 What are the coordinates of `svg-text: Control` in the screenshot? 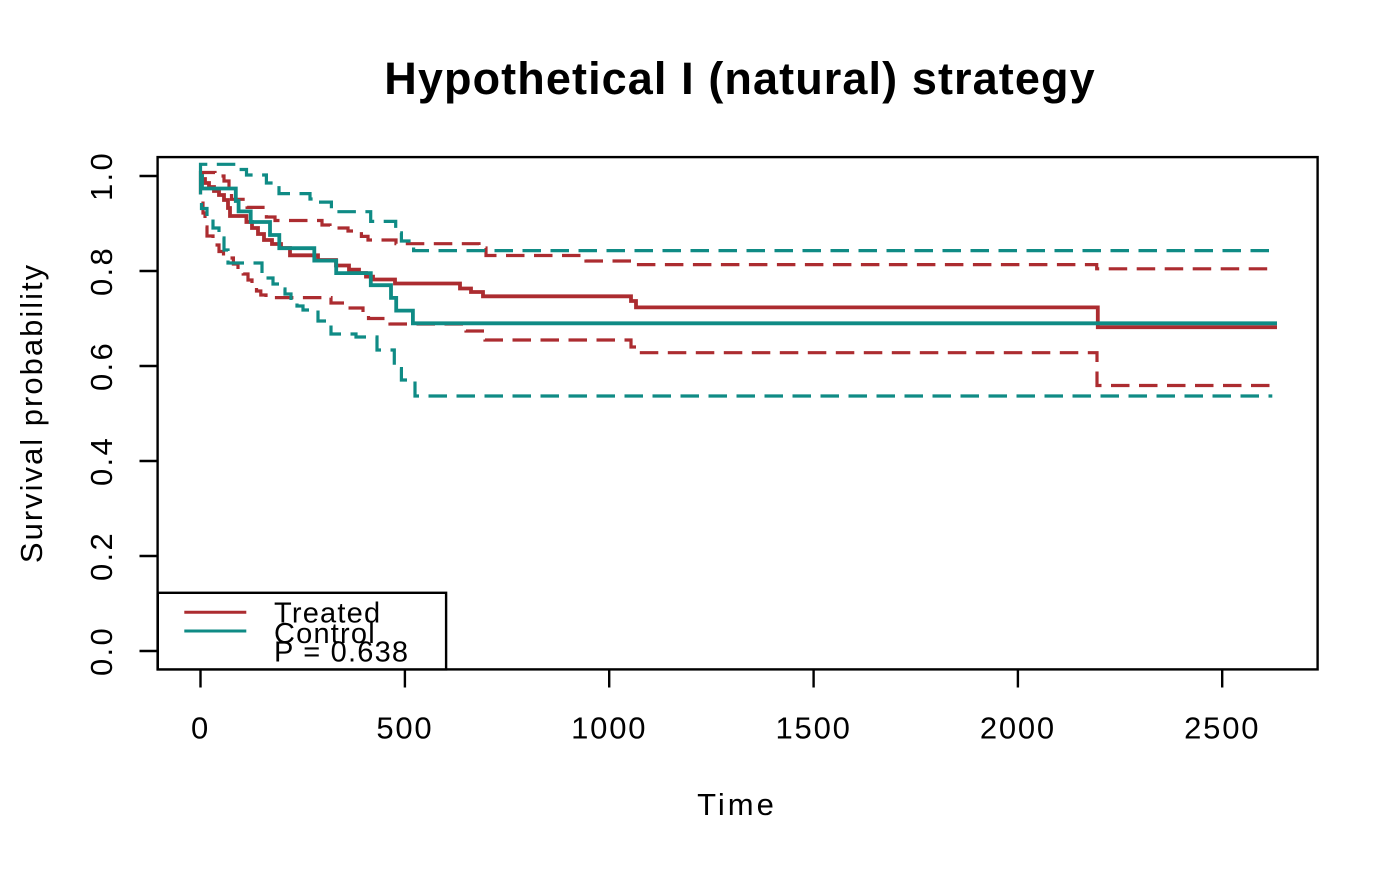 It's located at (325, 634).